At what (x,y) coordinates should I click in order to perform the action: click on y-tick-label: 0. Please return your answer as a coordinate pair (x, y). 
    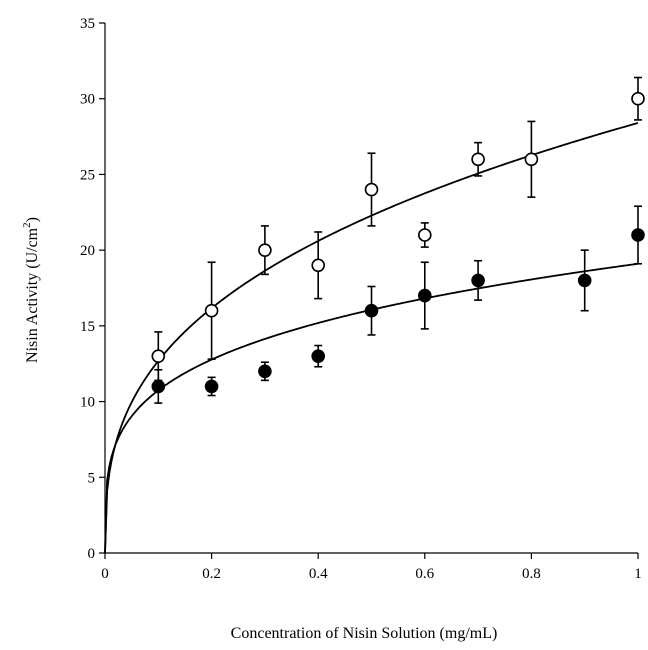
    Looking at the image, I should click on (92, 554).